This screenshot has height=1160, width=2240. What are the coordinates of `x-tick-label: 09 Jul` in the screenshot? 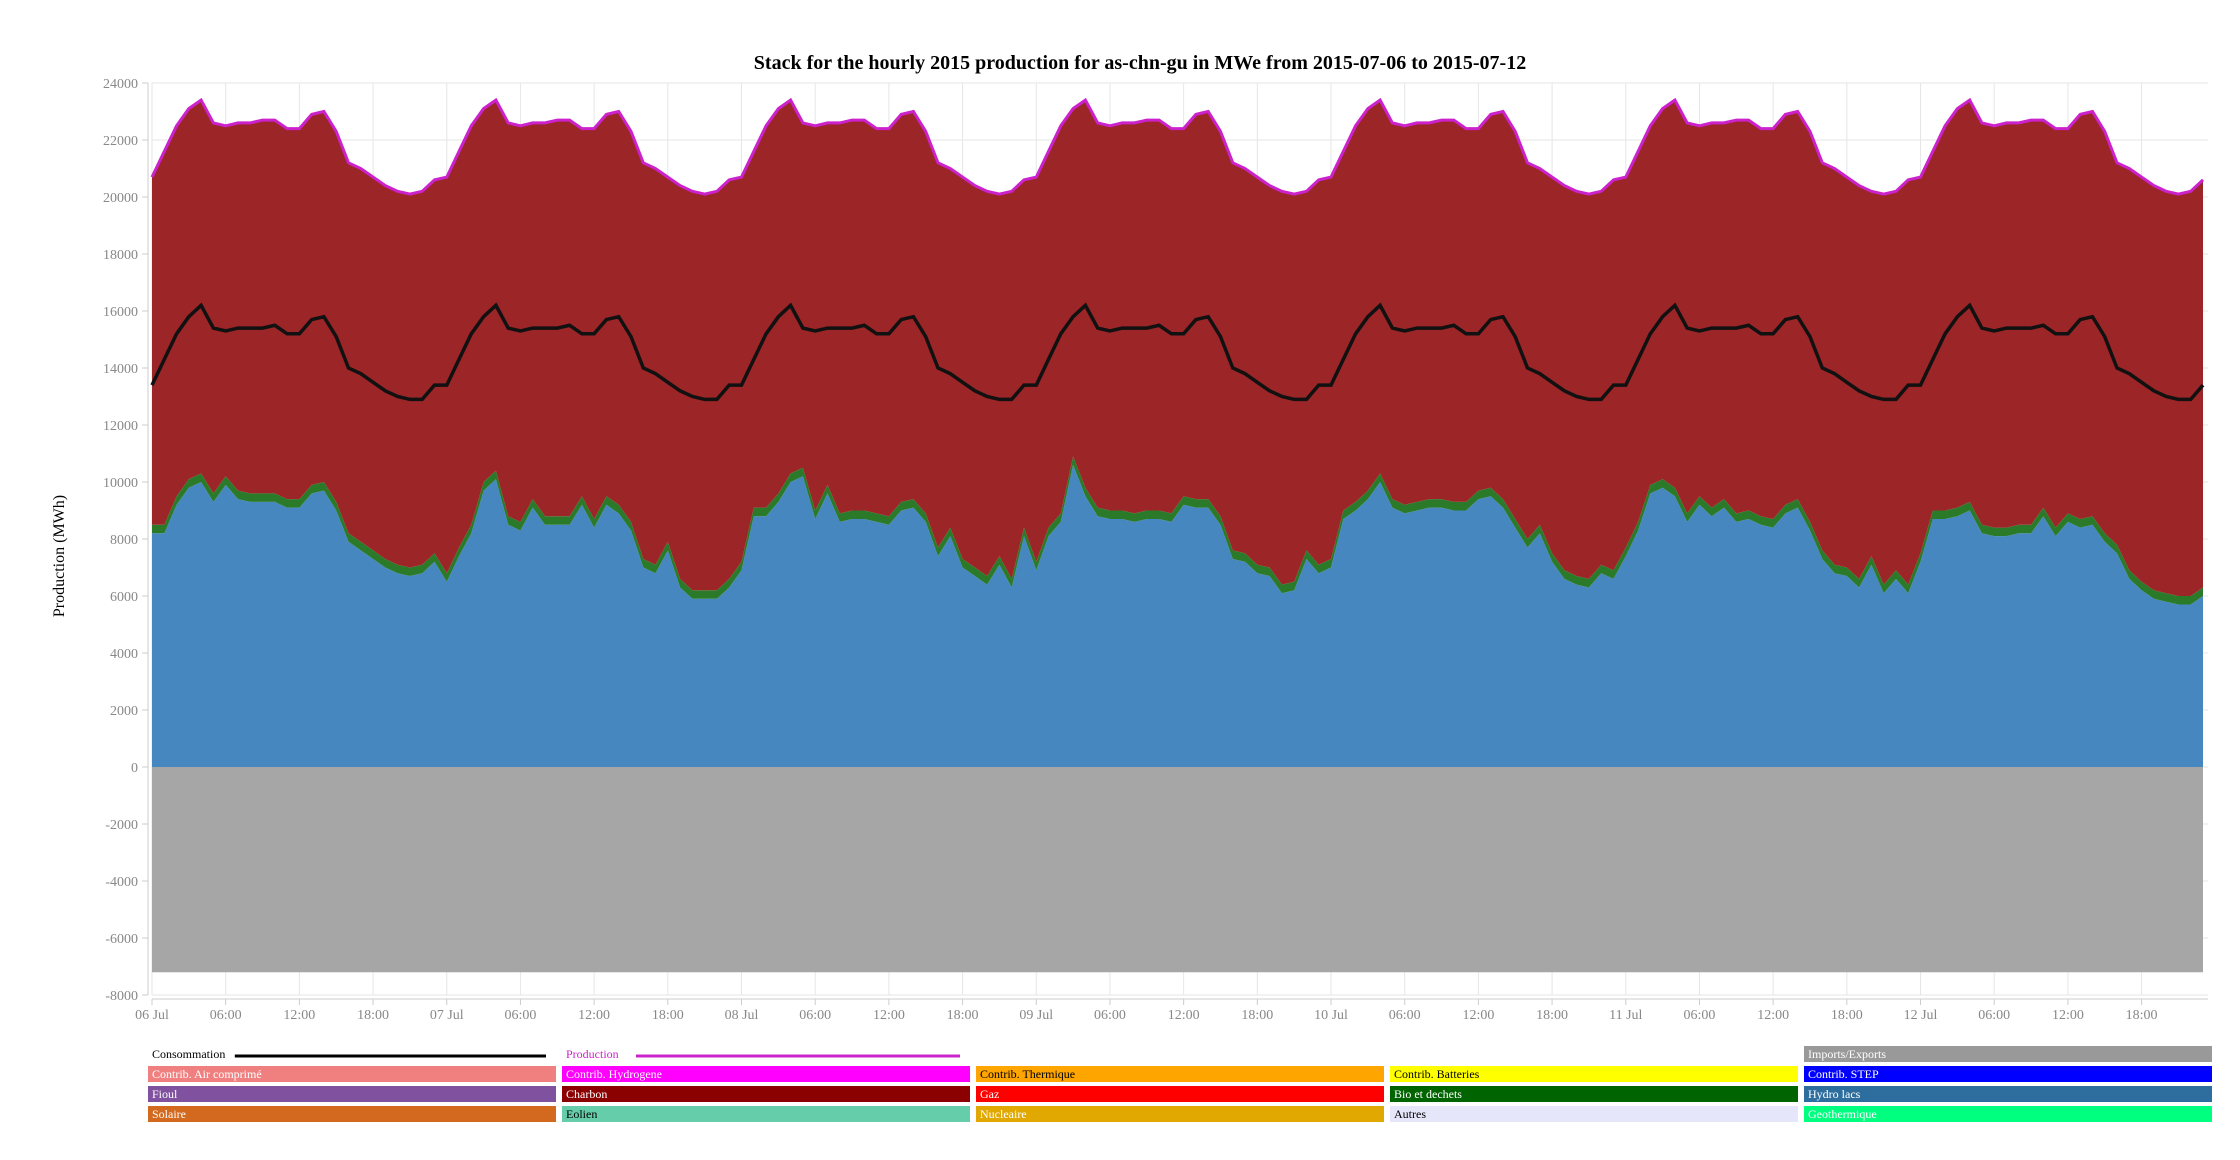 It's located at (1036, 1015).